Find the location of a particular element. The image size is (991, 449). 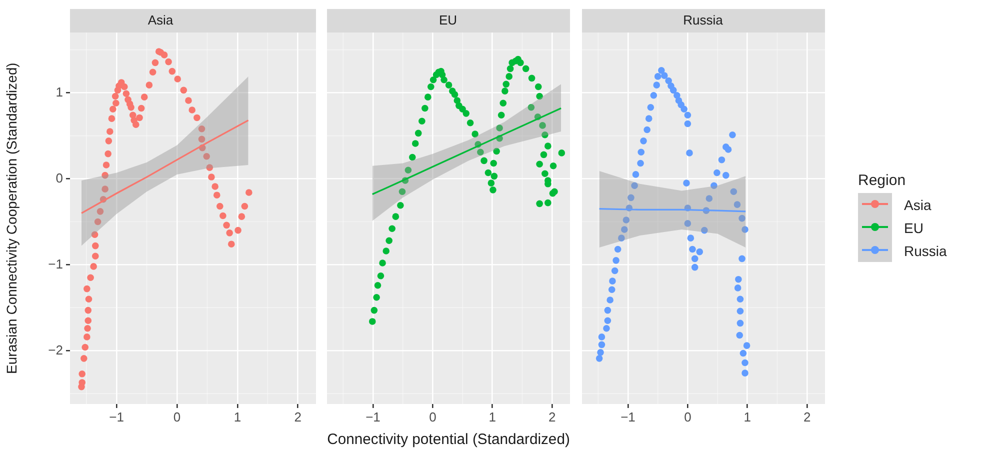

x-axis-title: Connectivity potential (Standardized) is located at coordinates (448, 439).